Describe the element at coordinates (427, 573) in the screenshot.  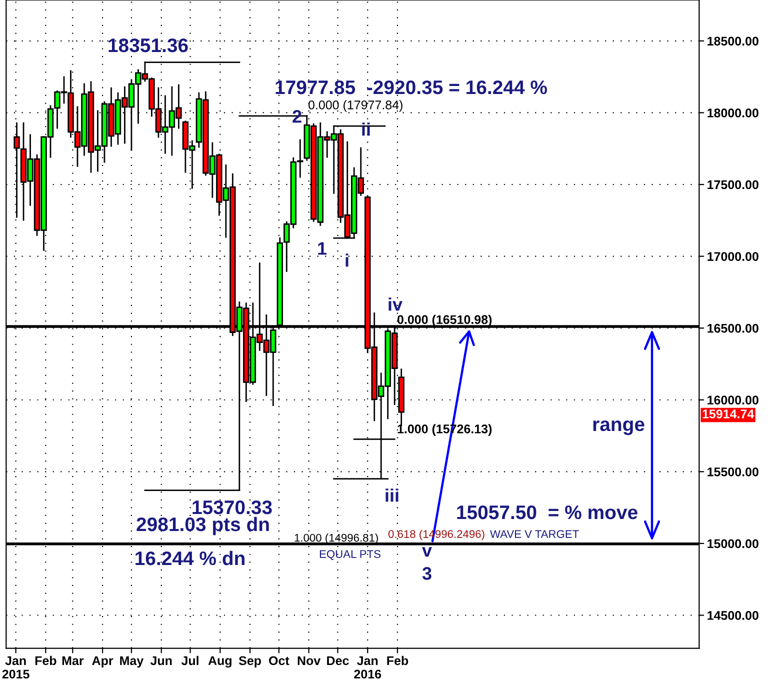
I see `annotation: 3` at that location.